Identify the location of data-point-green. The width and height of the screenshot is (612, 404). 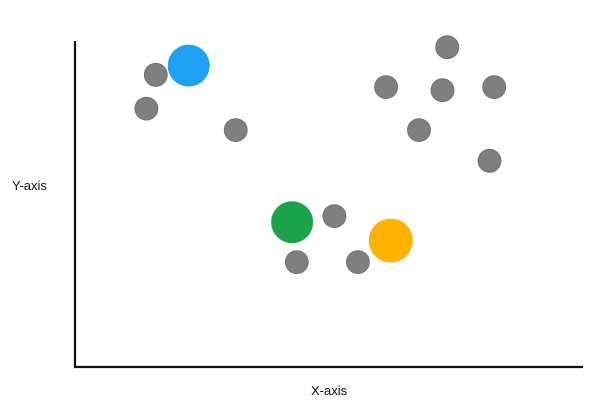
(292, 222).